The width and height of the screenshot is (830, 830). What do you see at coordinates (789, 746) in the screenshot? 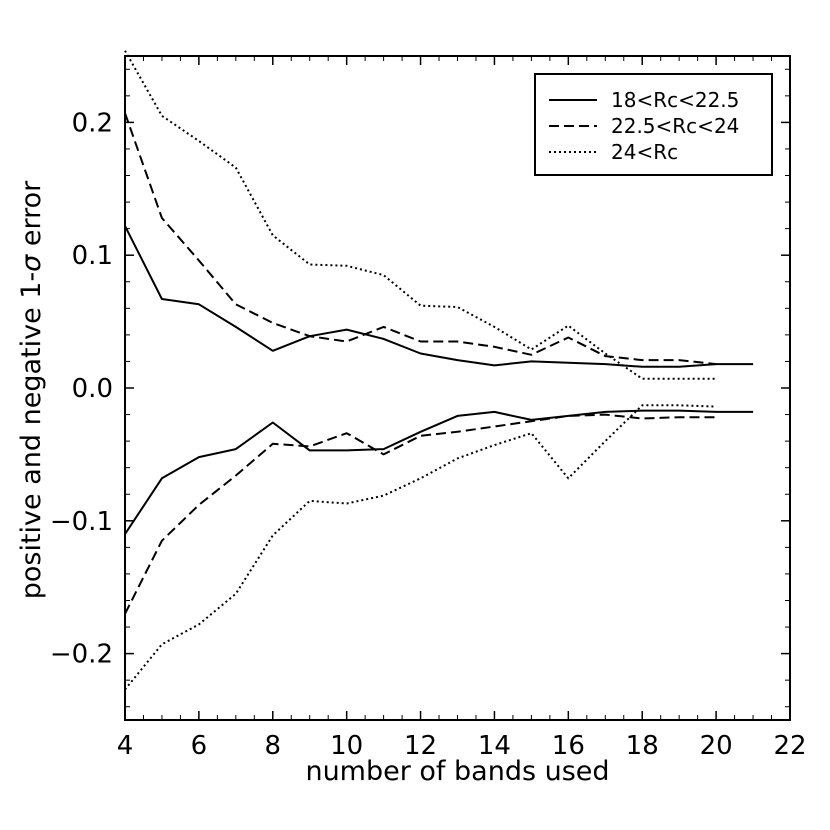
I see `x-tick-label: 22` at bounding box center [789, 746].